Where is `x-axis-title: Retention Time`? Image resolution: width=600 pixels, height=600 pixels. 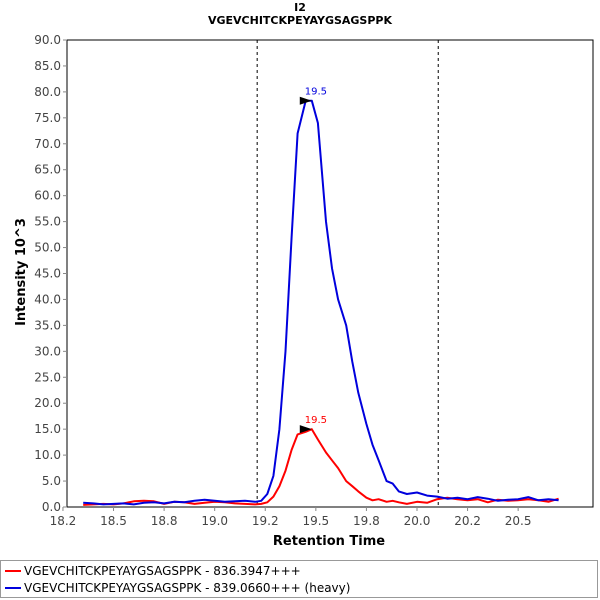 x-axis-title: Retention Time is located at coordinates (329, 541).